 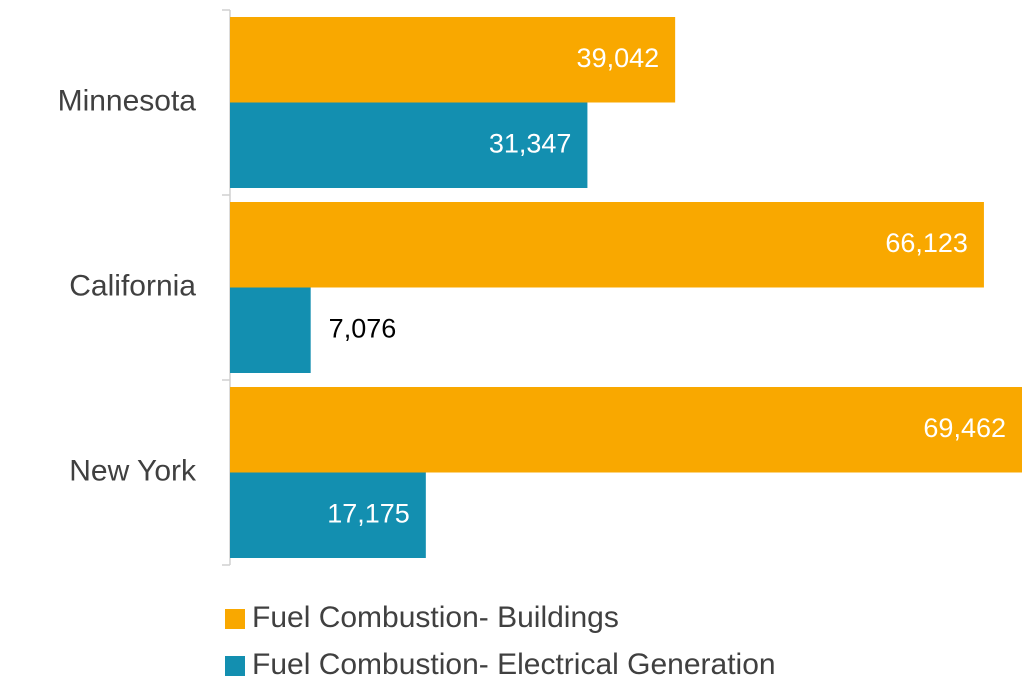 What do you see at coordinates (618, 58) in the screenshot?
I see `data-label: 39,042` at bounding box center [618, 58].